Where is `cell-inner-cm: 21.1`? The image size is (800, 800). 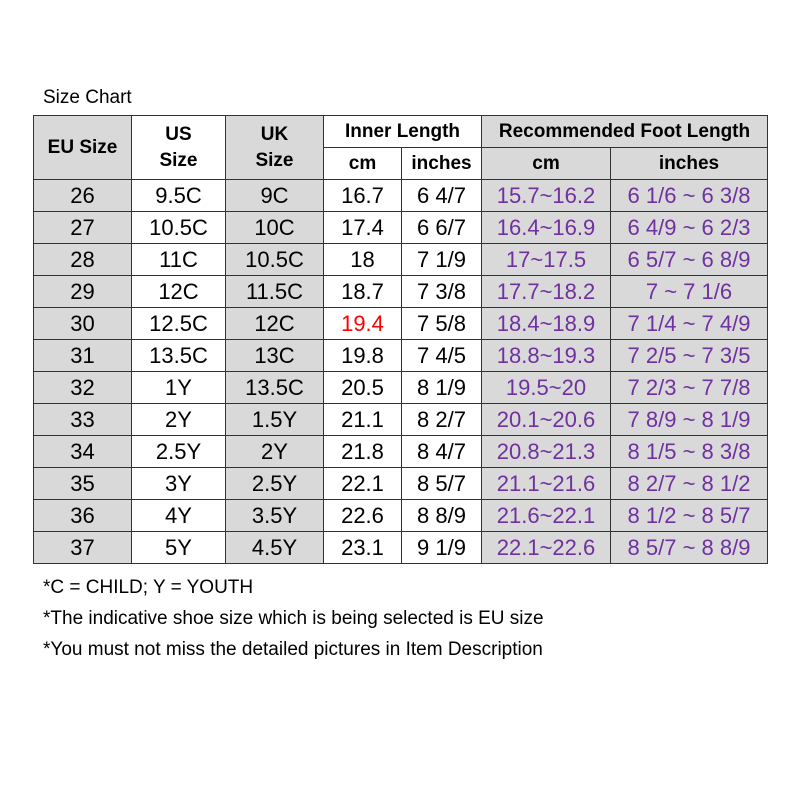
cell-inner-cm: 21.1 is located at coordinates (362, 419).